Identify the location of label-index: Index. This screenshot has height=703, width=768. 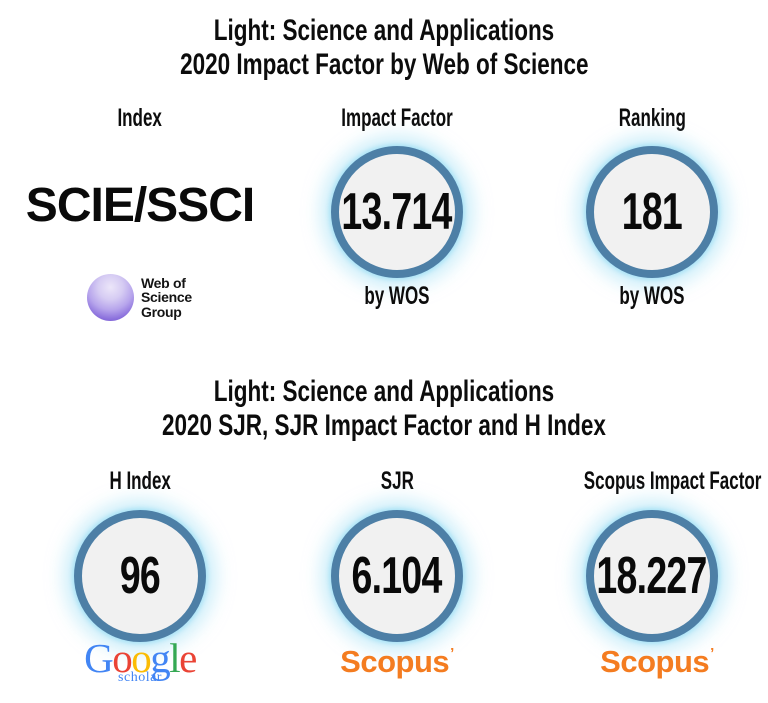
(140, 118).